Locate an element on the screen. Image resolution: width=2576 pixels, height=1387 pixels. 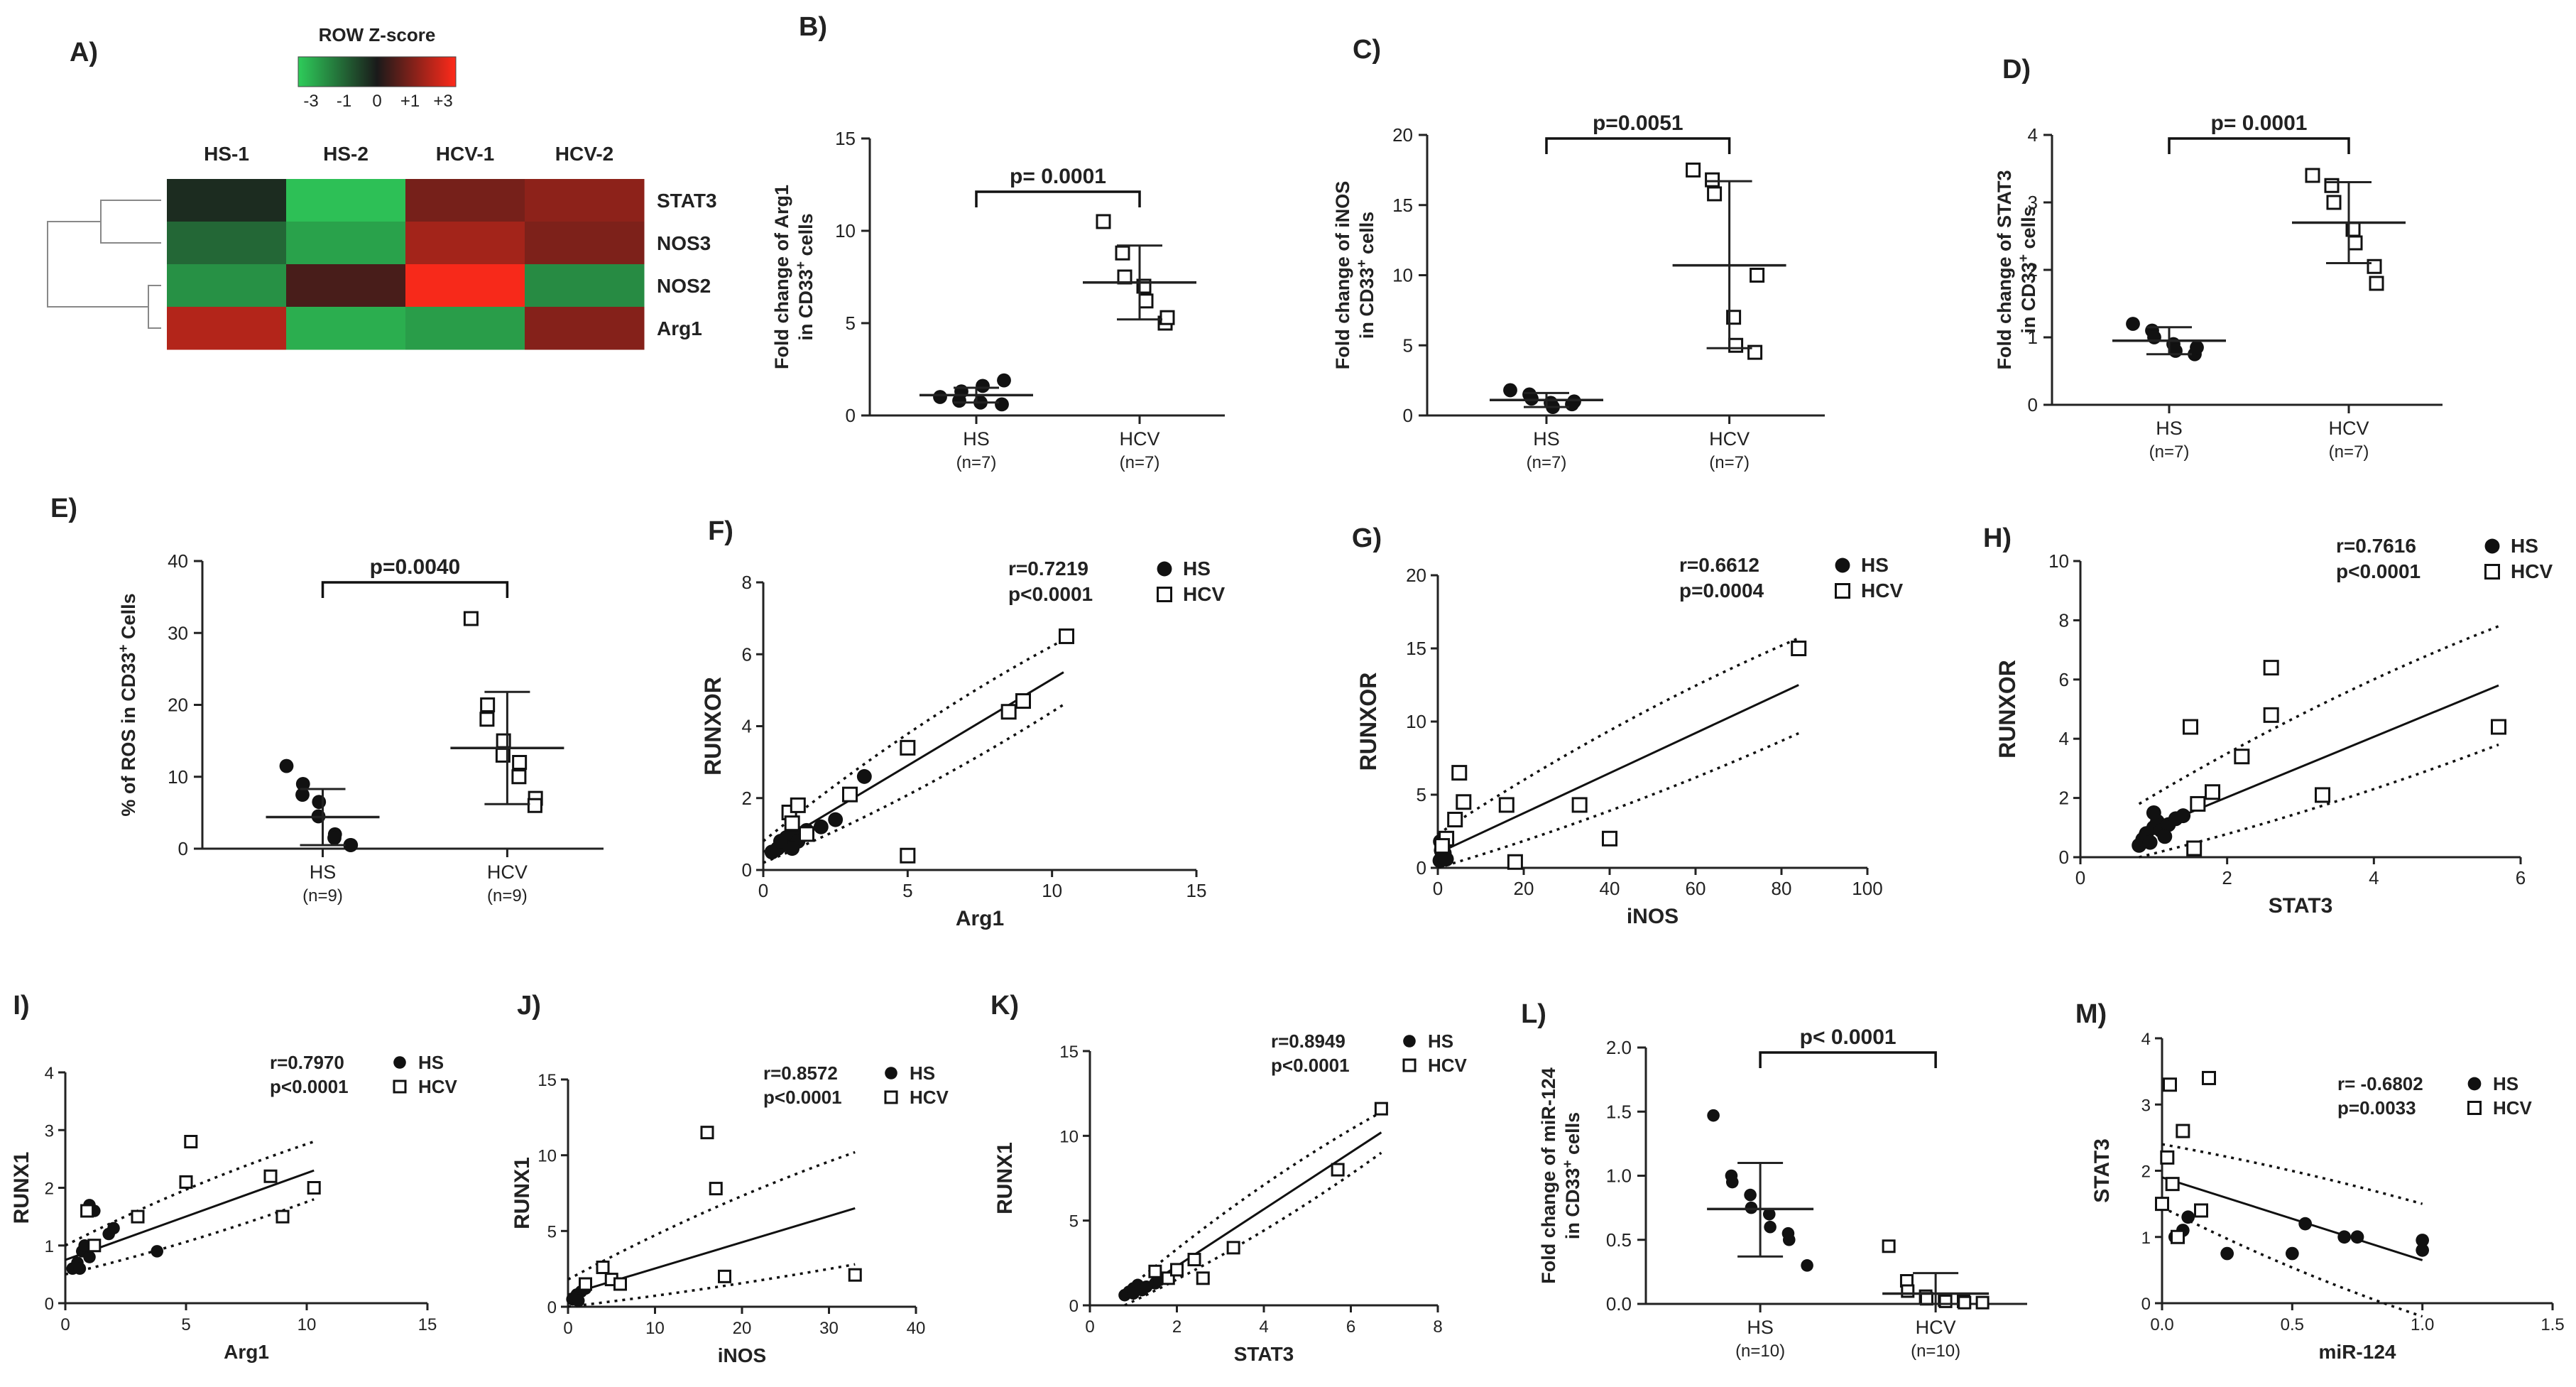
legend-label-hs: HS is located at coordinates (431, 1063).